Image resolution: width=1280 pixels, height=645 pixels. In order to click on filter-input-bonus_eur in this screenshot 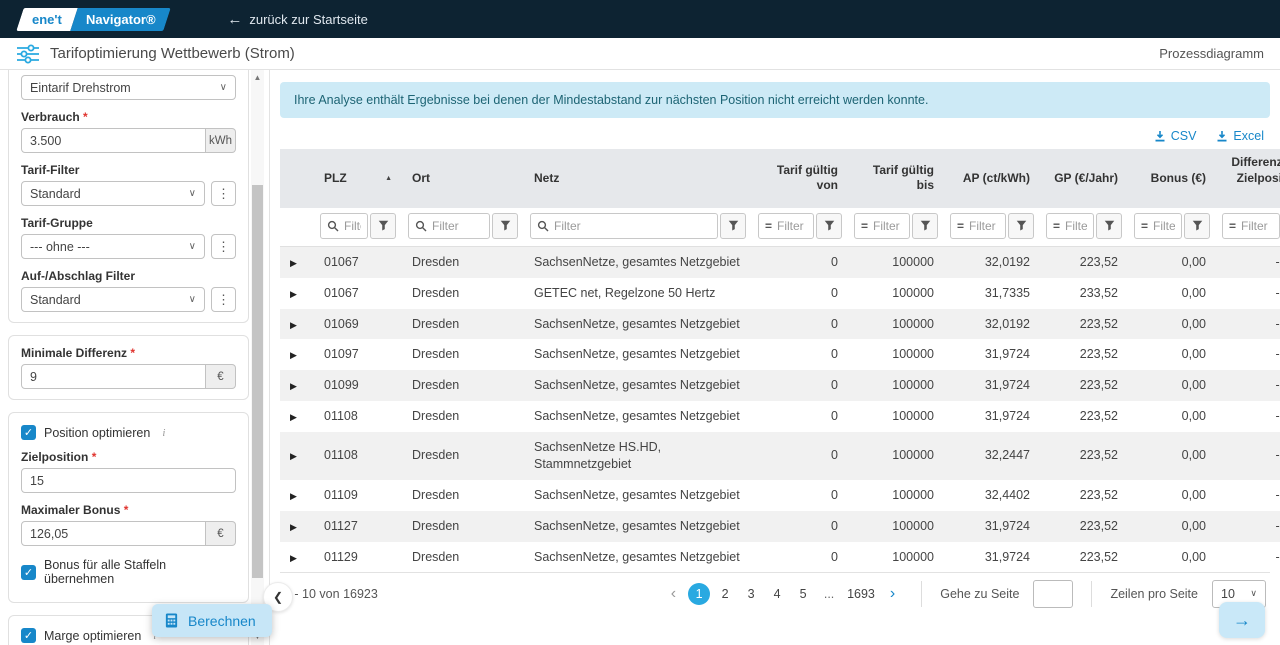, I will do `click(1164, 225)`.